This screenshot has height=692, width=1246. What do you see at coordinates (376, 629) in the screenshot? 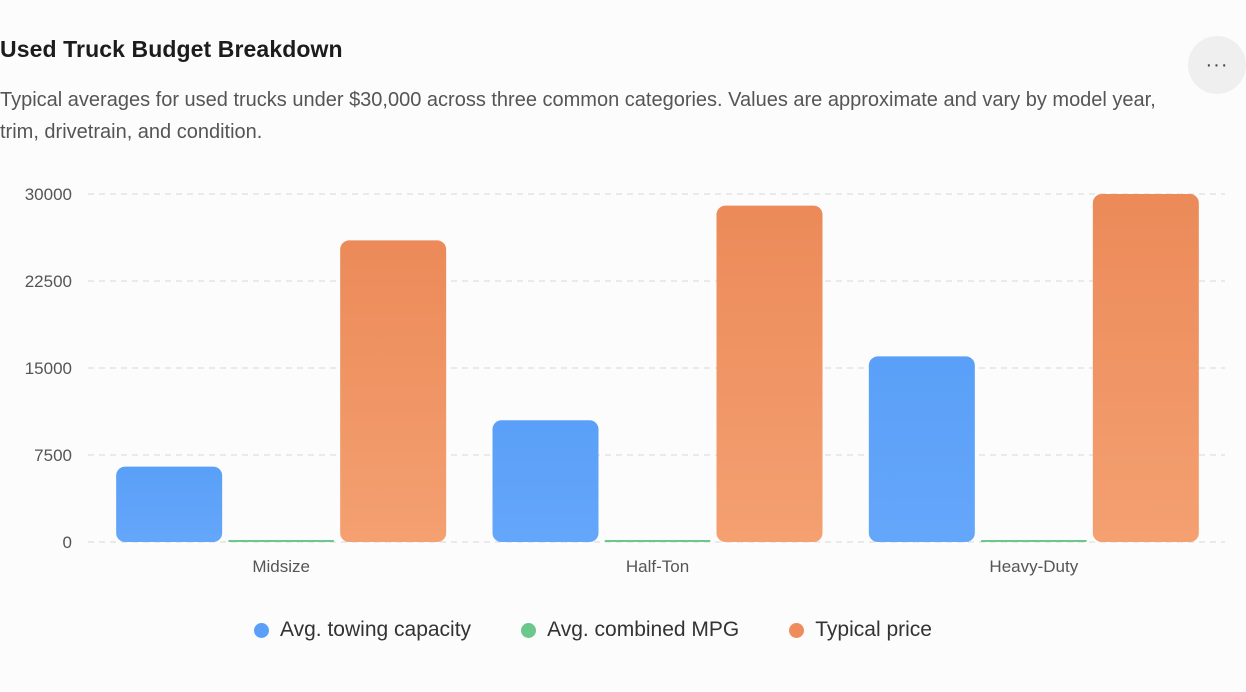
I see `legend-label: Avg. towing capacity` at bounding box center [376, 629].